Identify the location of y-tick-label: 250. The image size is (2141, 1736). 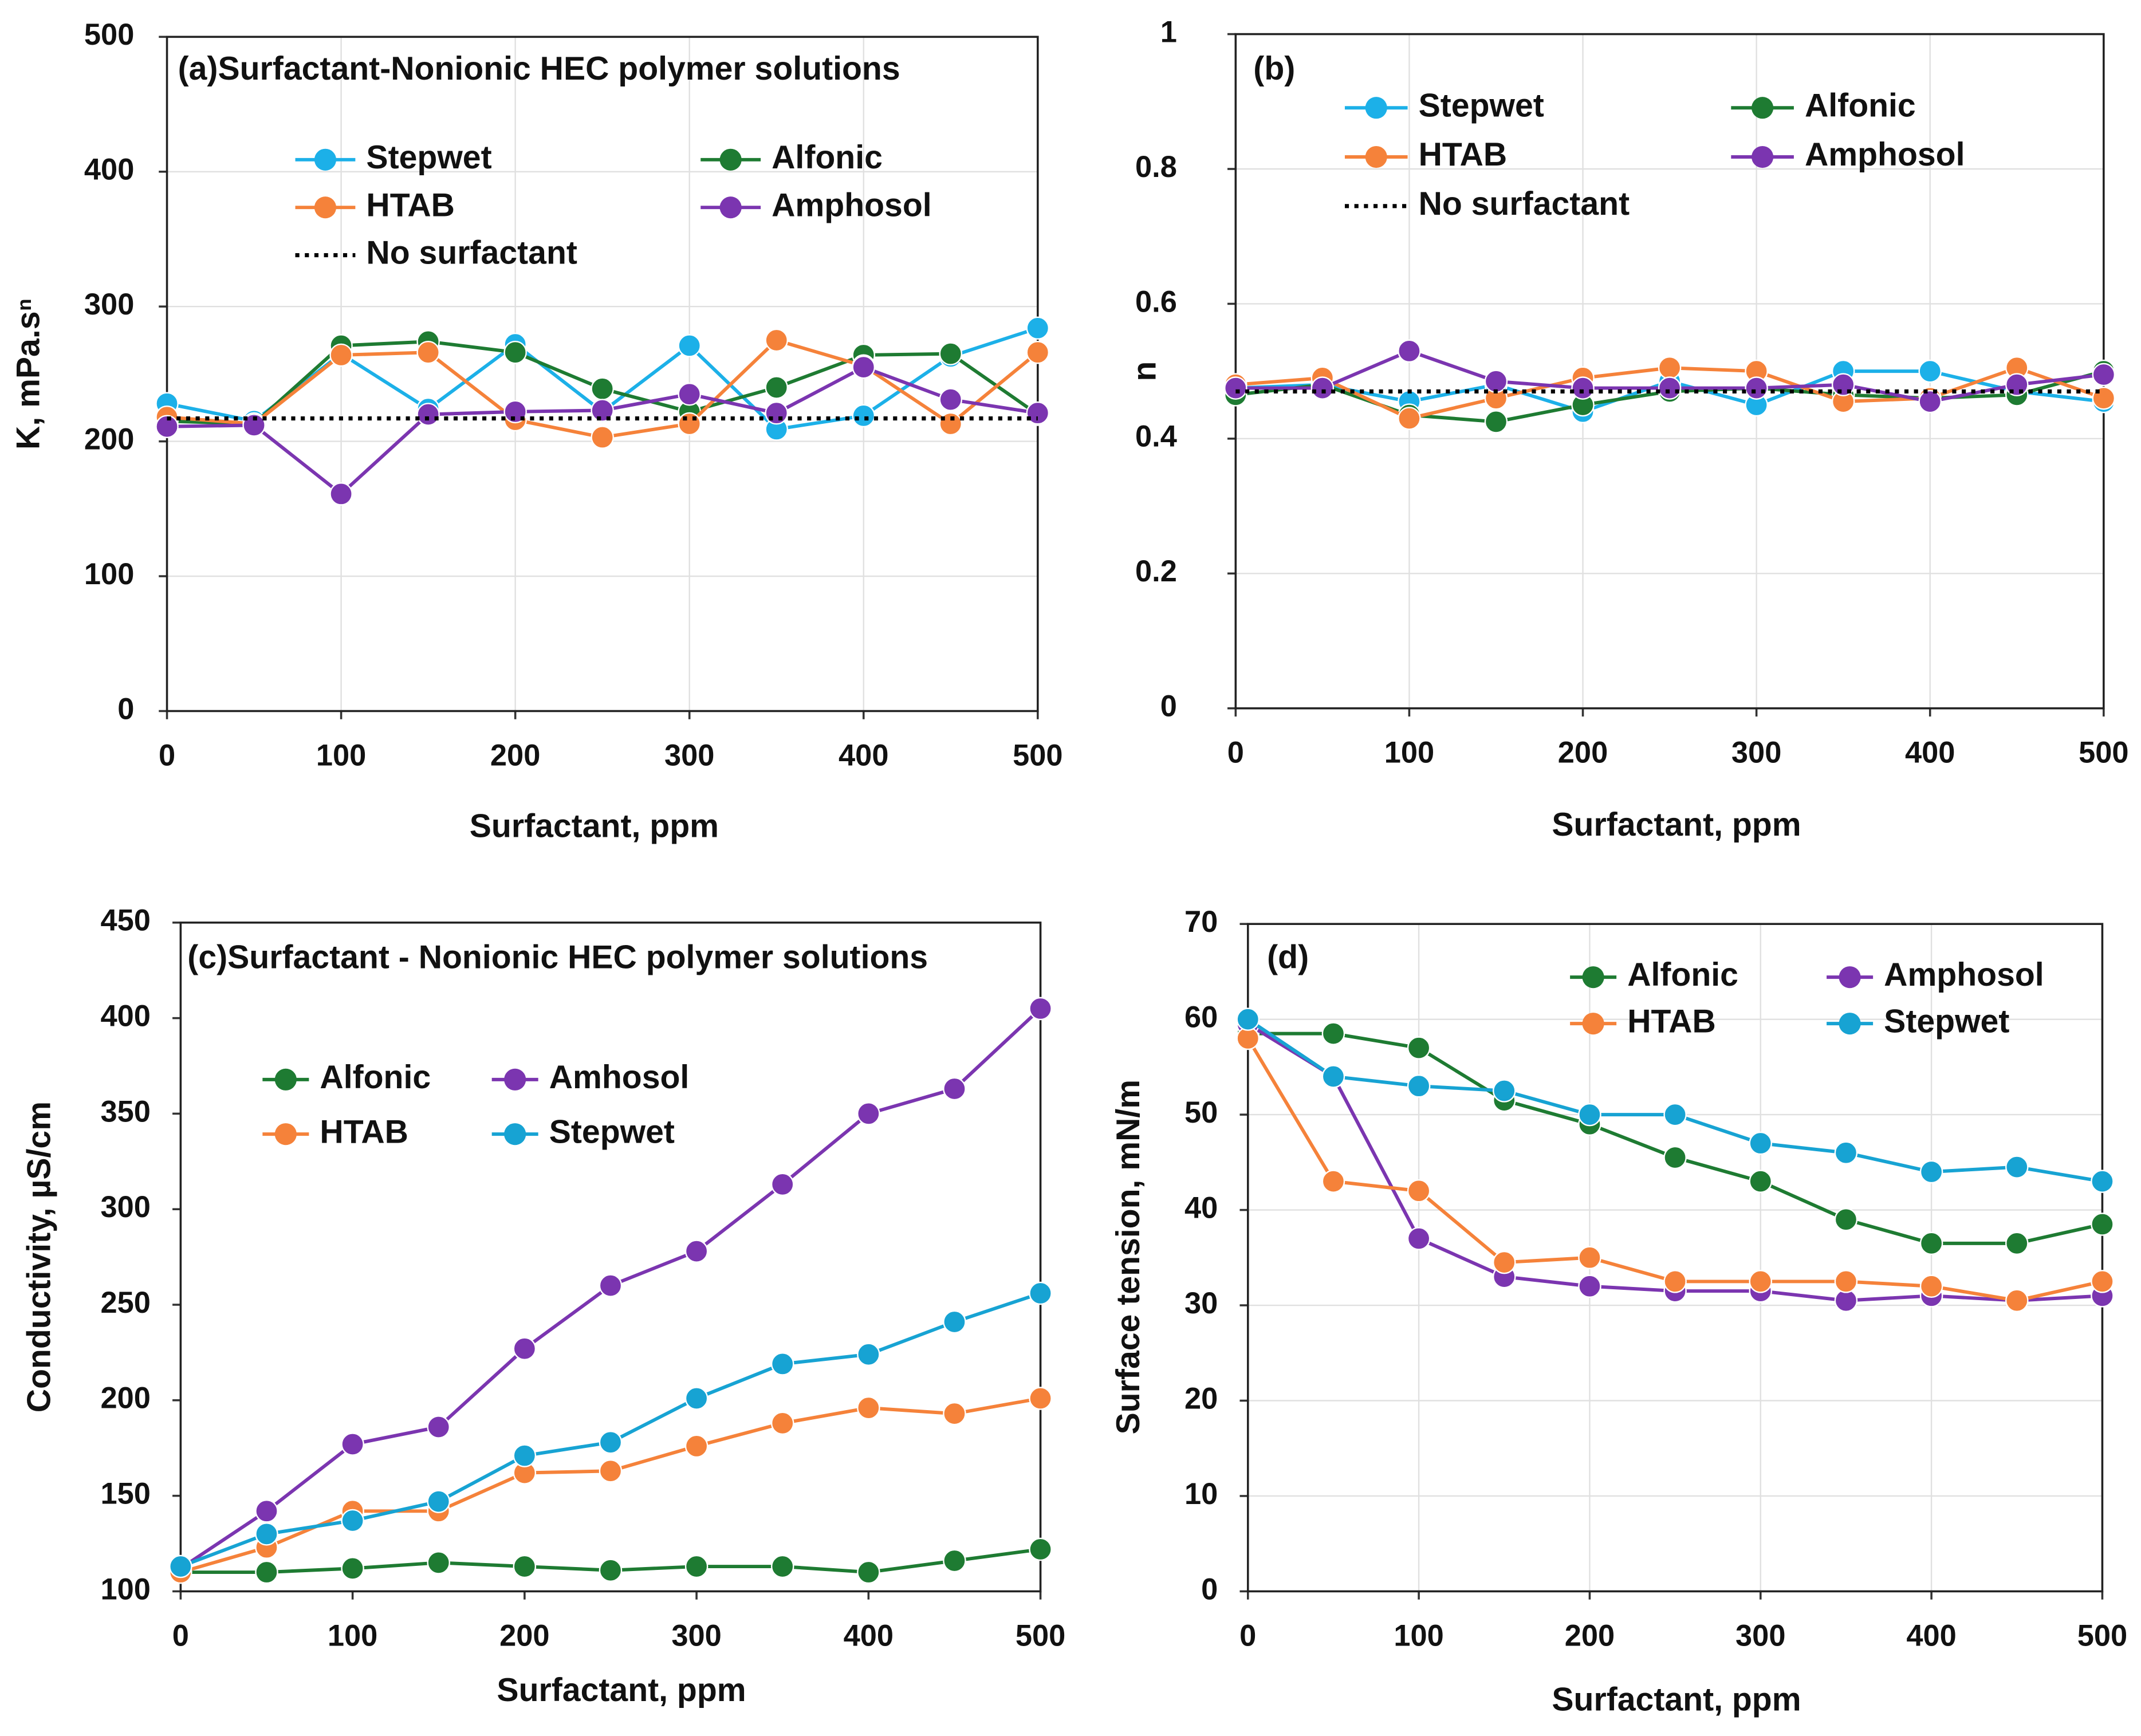
(125, 1303).